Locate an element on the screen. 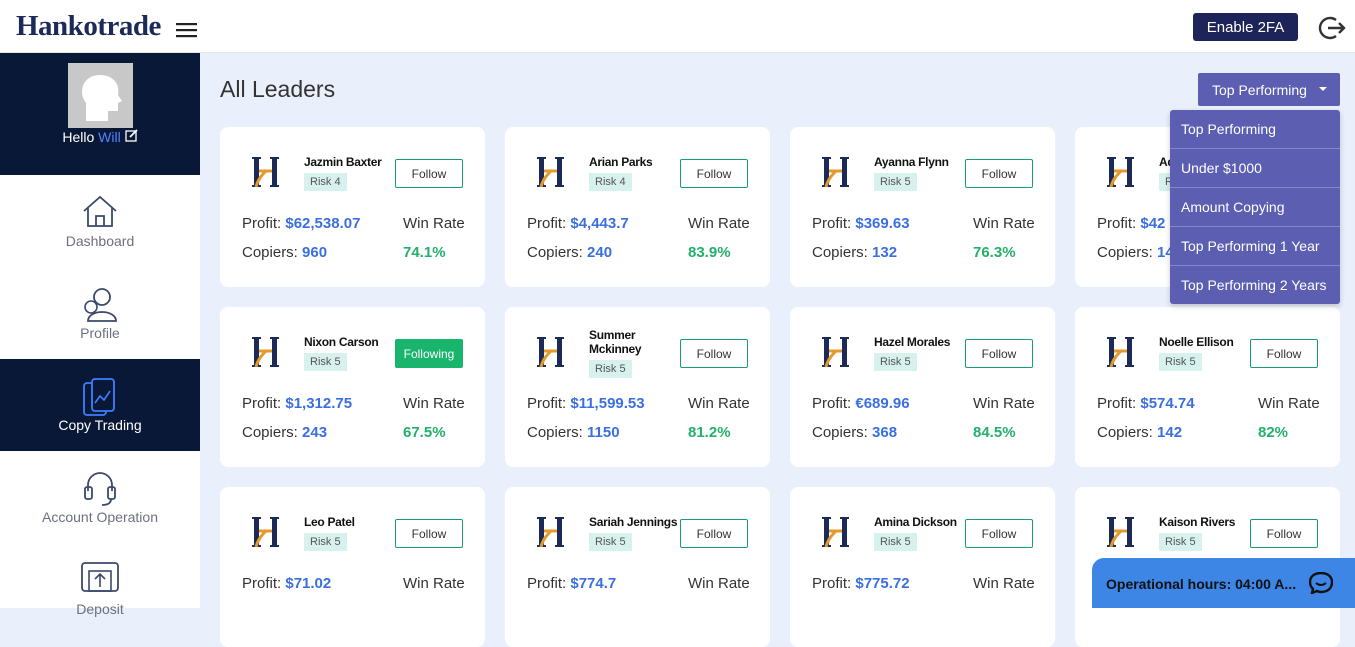 The width and height of the screenshot is (1355, 647). copiers-value: 14 is located at coordinates (1165, 252).